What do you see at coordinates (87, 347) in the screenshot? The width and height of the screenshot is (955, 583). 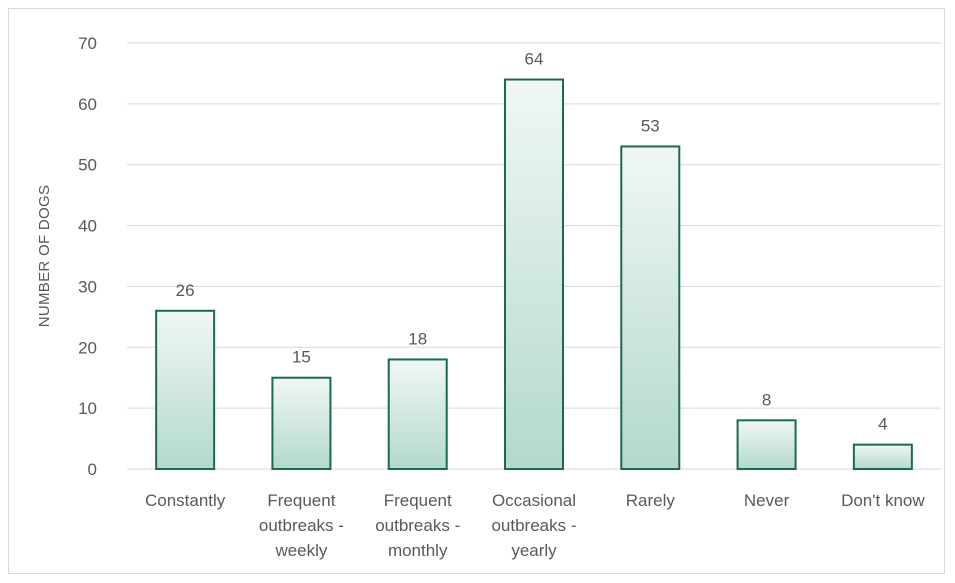 I see `y-tick-label: 20` at bounding box center [87, 347].